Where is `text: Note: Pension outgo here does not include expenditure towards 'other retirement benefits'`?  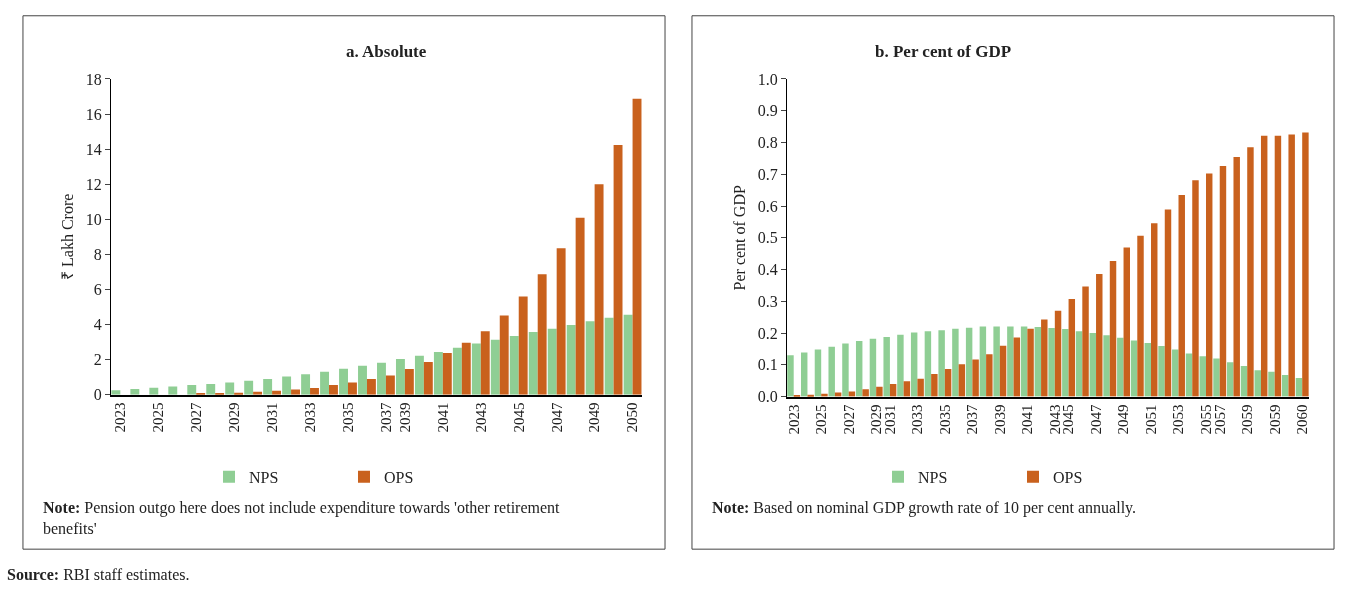
text: Note: Pension outgo here does not include expenditure towards 'other retirement benefits' is located at coordinates (302, 518).